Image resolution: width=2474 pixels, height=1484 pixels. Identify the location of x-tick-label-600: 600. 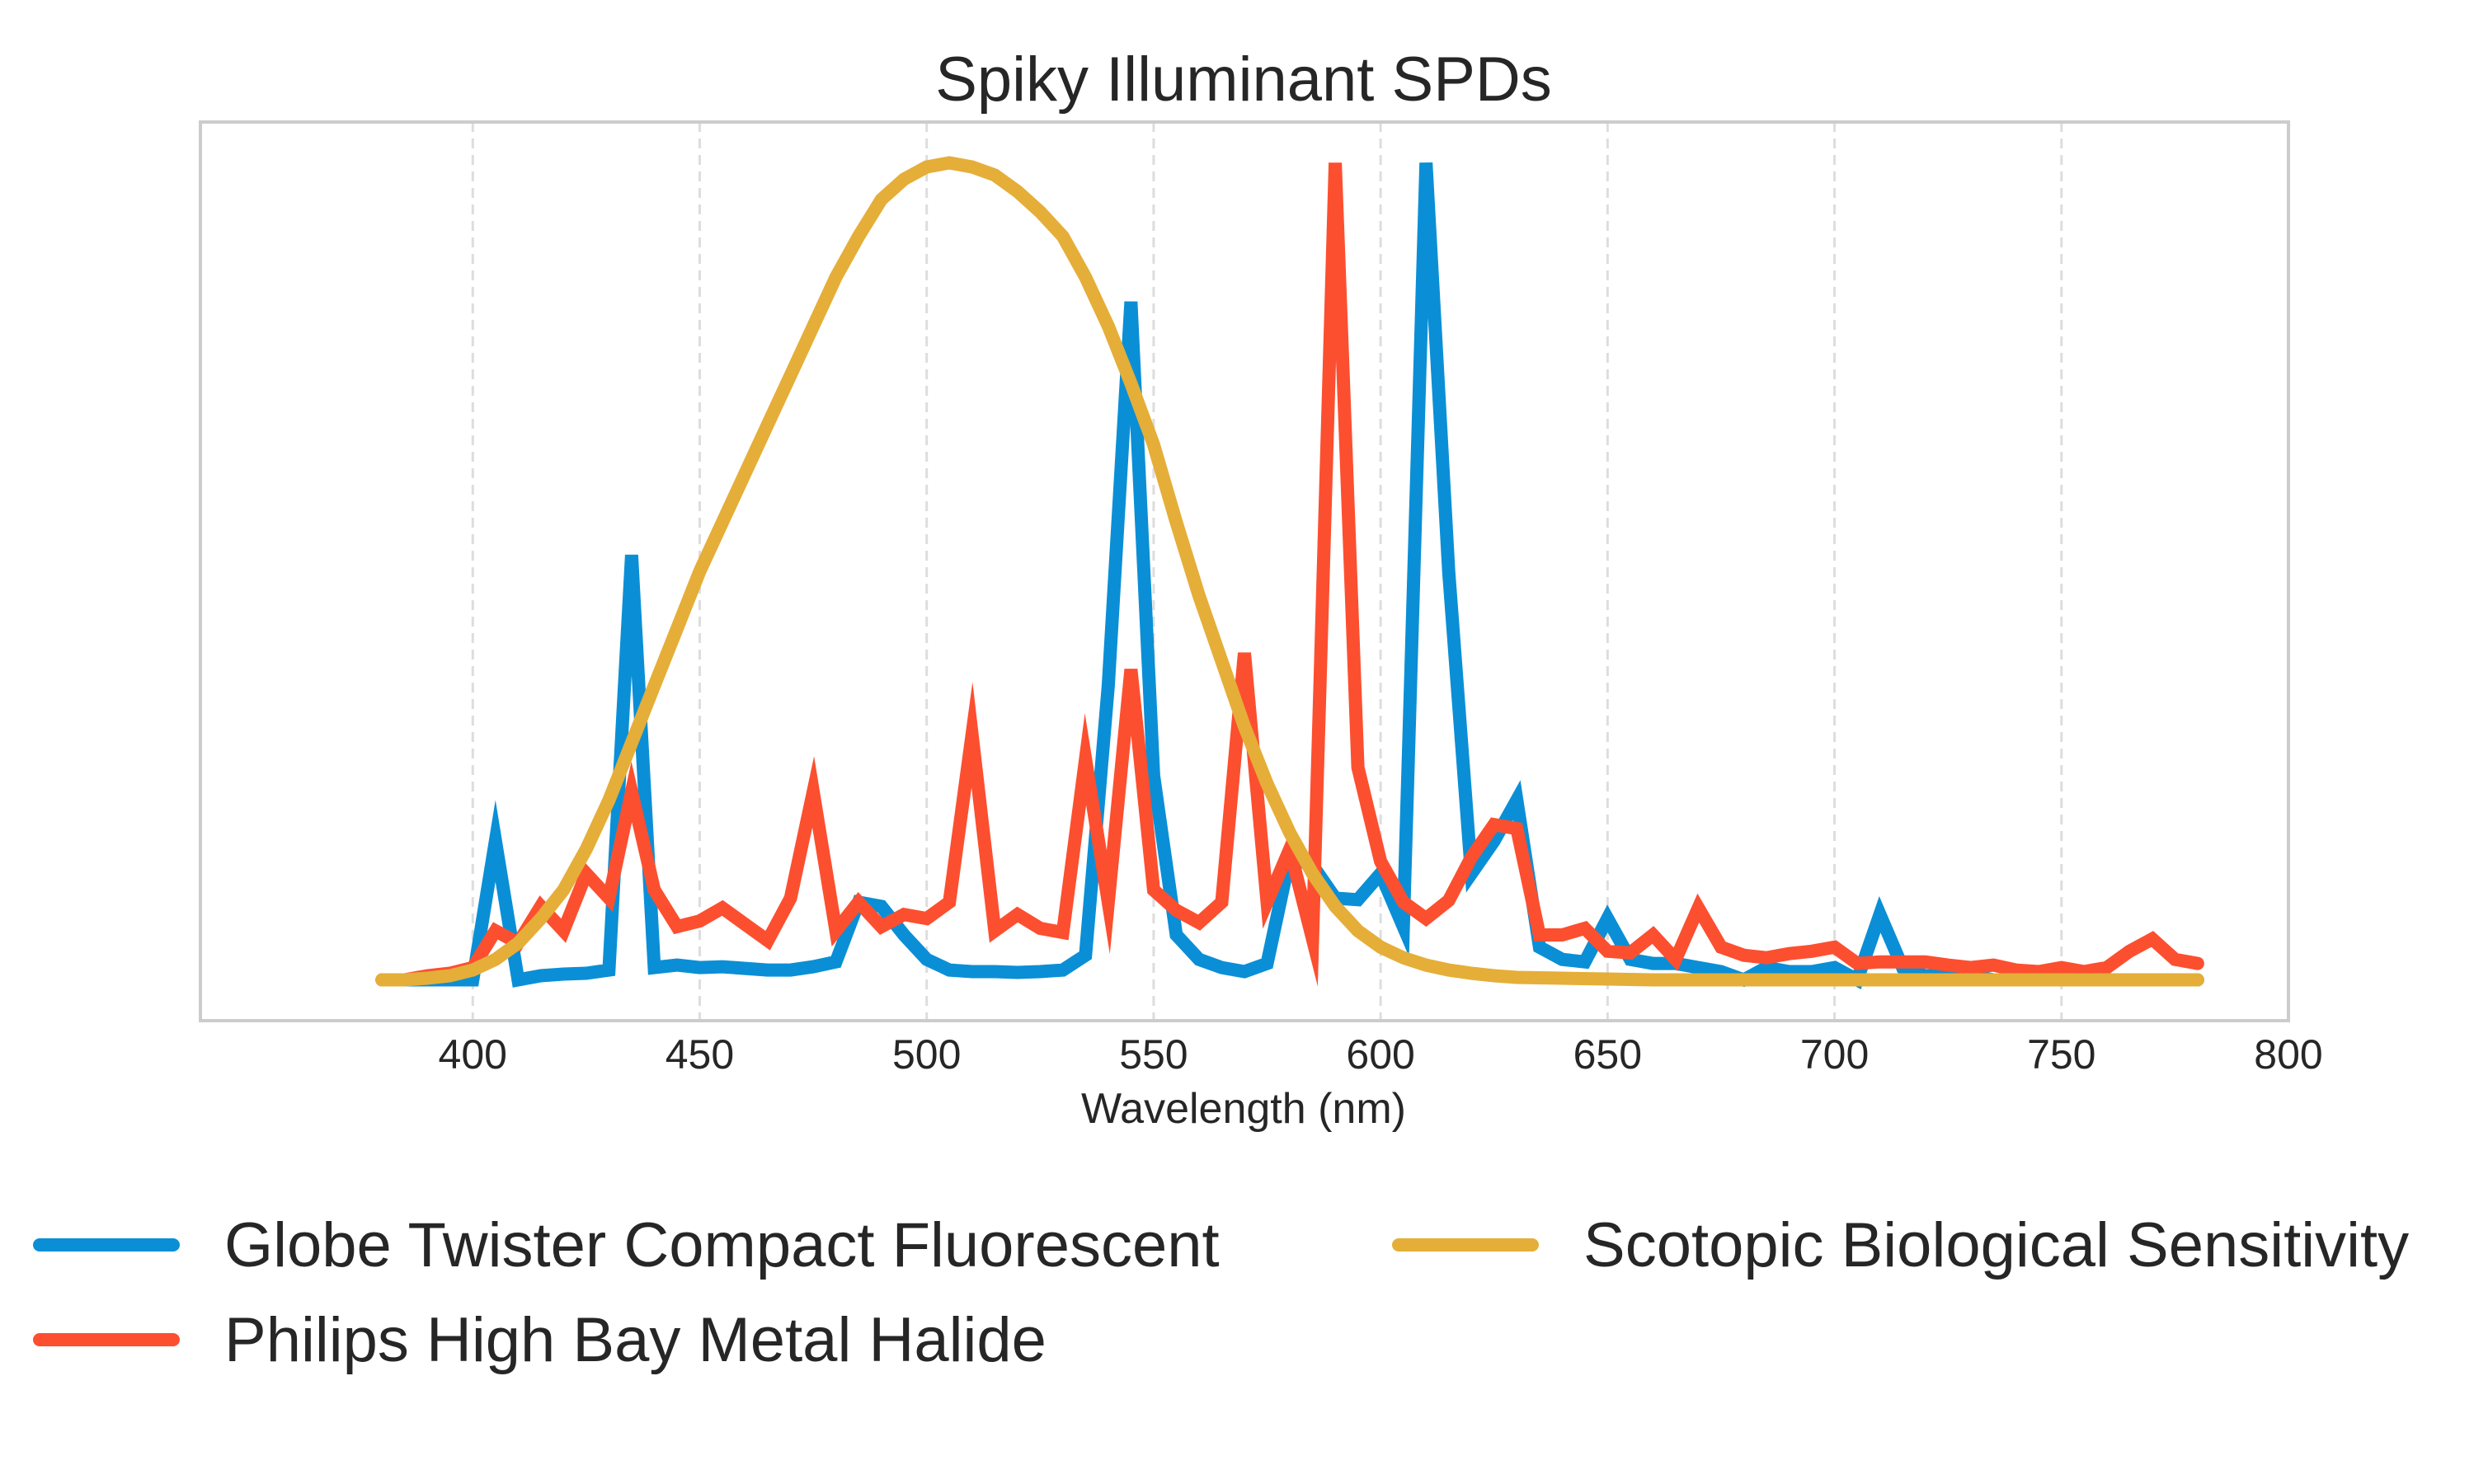
(1380, 1054).